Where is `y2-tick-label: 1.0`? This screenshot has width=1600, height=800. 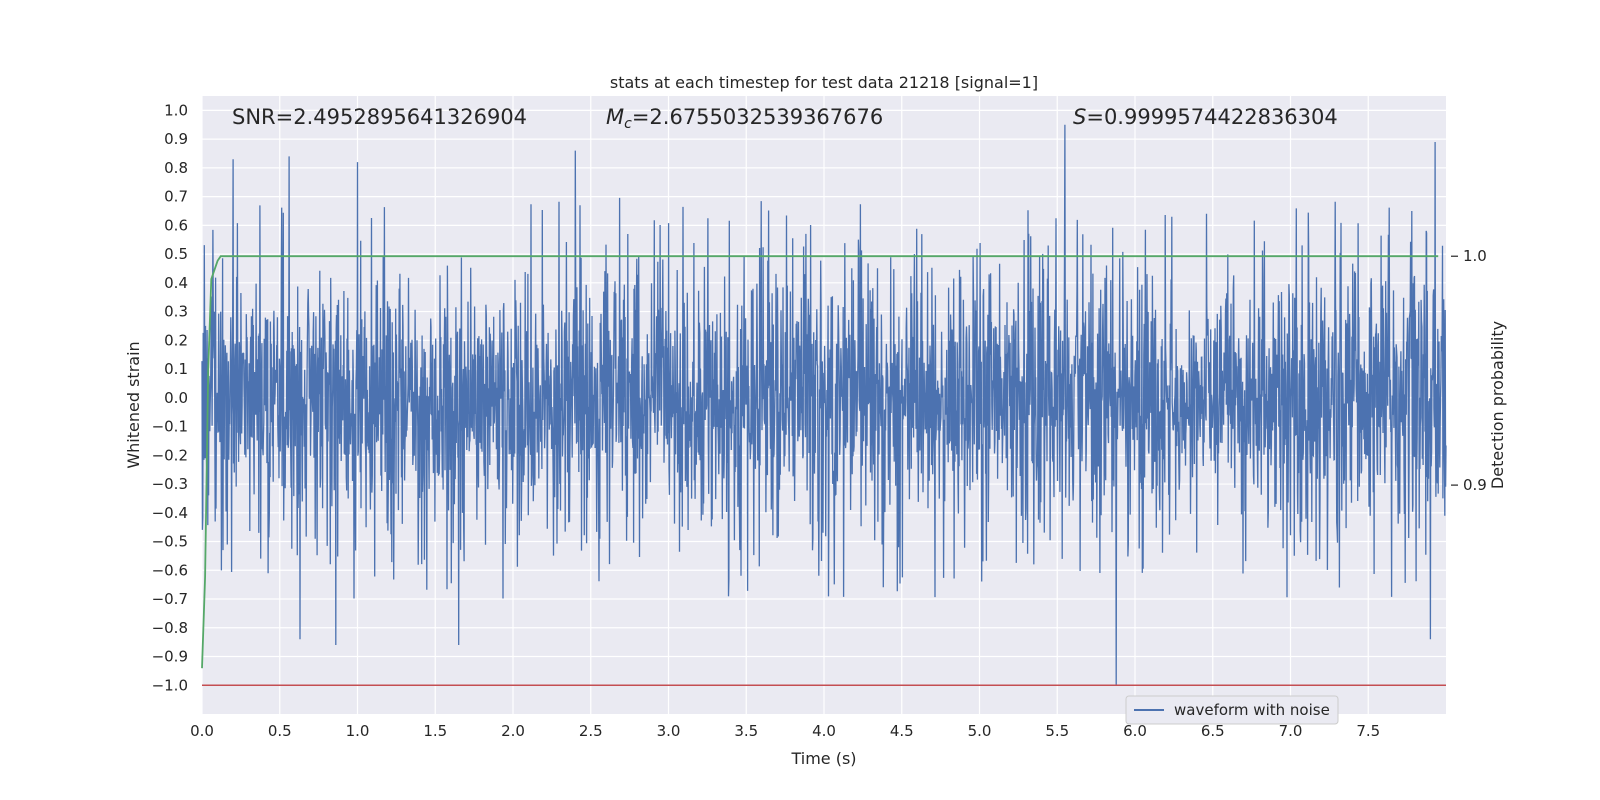
y2-tick-label: 1.0 is located at coordinates (1475, 256).